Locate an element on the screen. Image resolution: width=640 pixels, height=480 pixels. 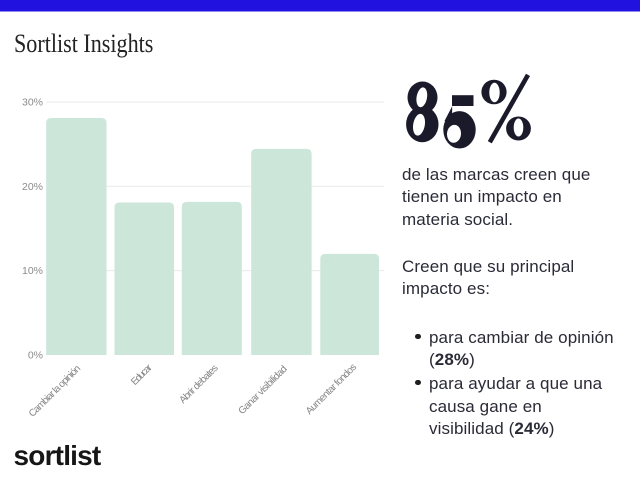
svg-text: 20% is located at coordinates (32, 187).